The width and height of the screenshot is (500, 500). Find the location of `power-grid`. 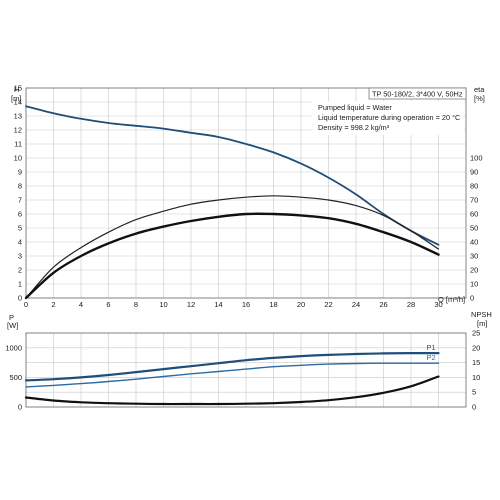

power-grid is located at coordinates (245, 370).